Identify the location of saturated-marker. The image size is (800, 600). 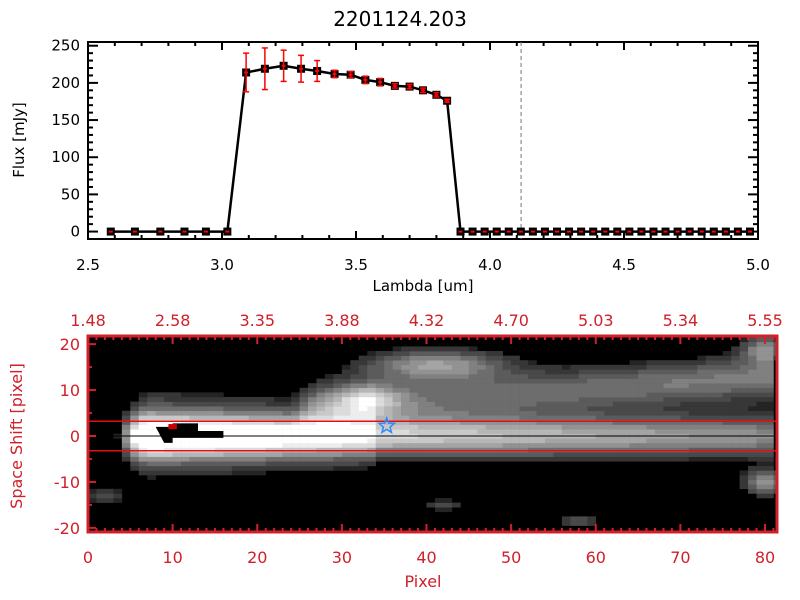
(172, 427).